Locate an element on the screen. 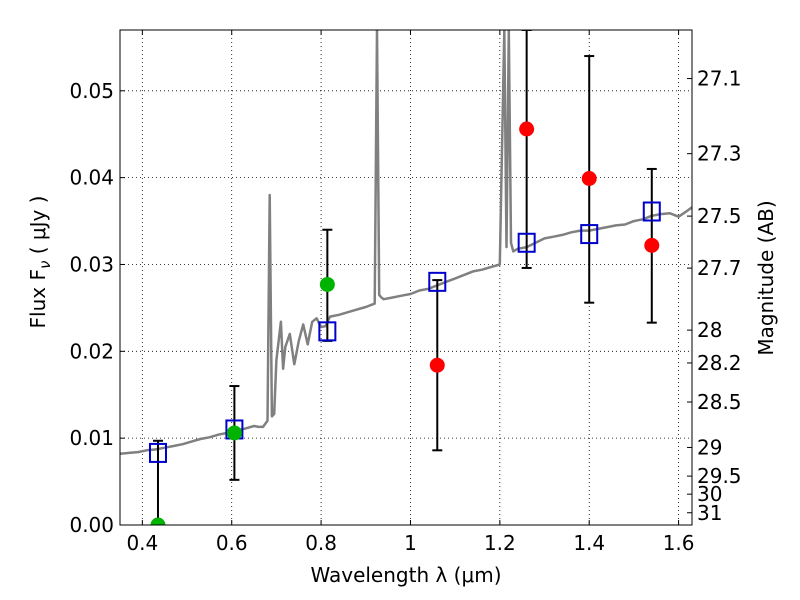 This screenshot has width=800, height=600. y-tick-label: 0.01 is located at coordinates (91, 438).